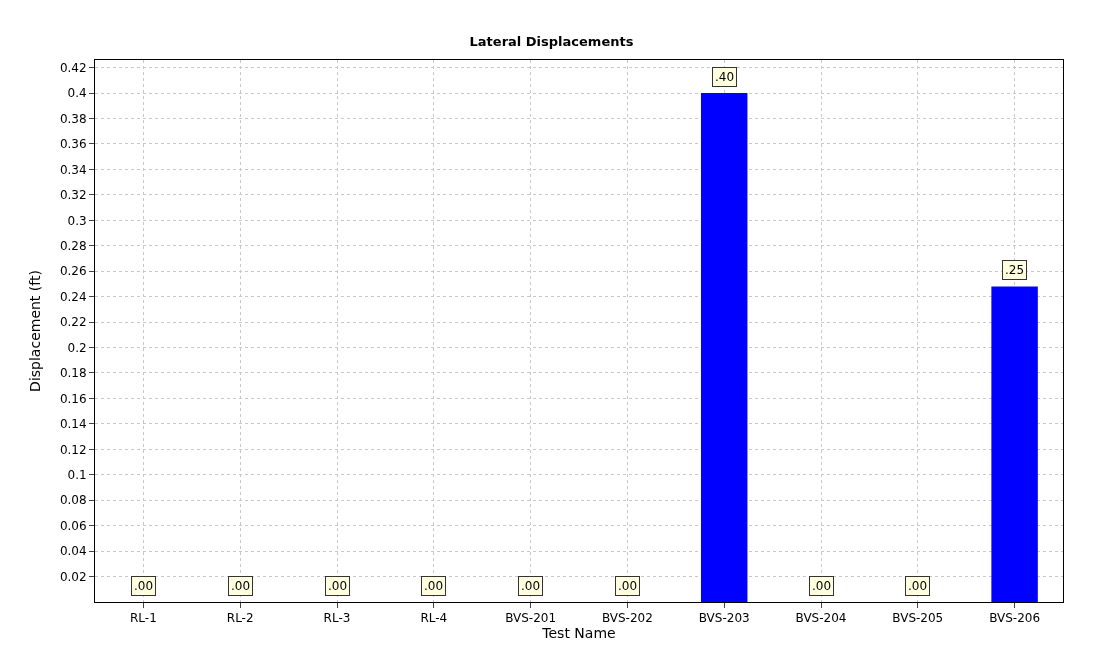 This screenshot has width=1103, height=672. Describe the element at coordinates (1015, 618) in the screenshot. I see `x-tick-label: BVS-206` at that location.